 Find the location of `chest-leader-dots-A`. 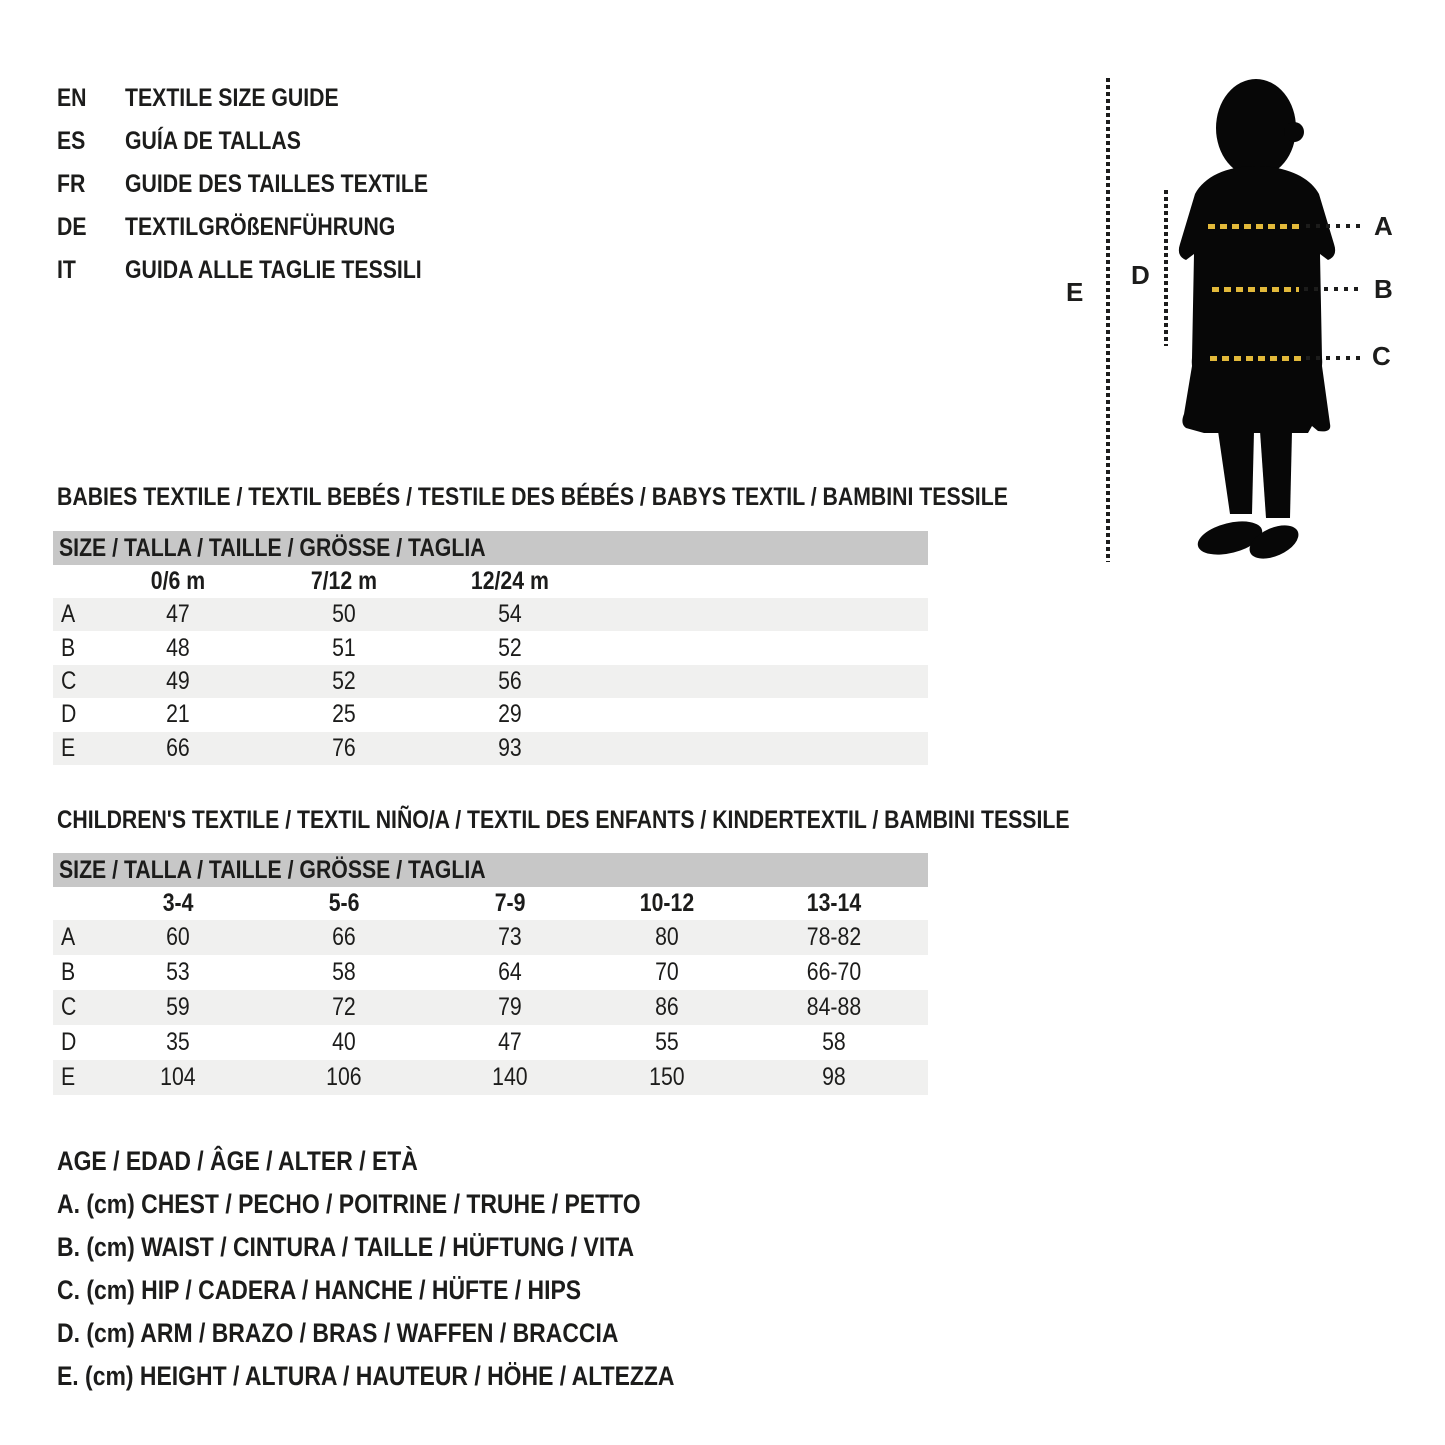

chest-leader-dots-A is located at coordinates (1334, 226).